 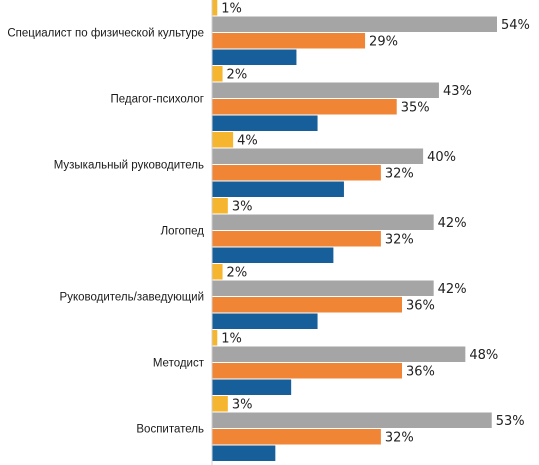 I want to click on value-label-psychologist-gray: 43%, so click(x=457, y=91).